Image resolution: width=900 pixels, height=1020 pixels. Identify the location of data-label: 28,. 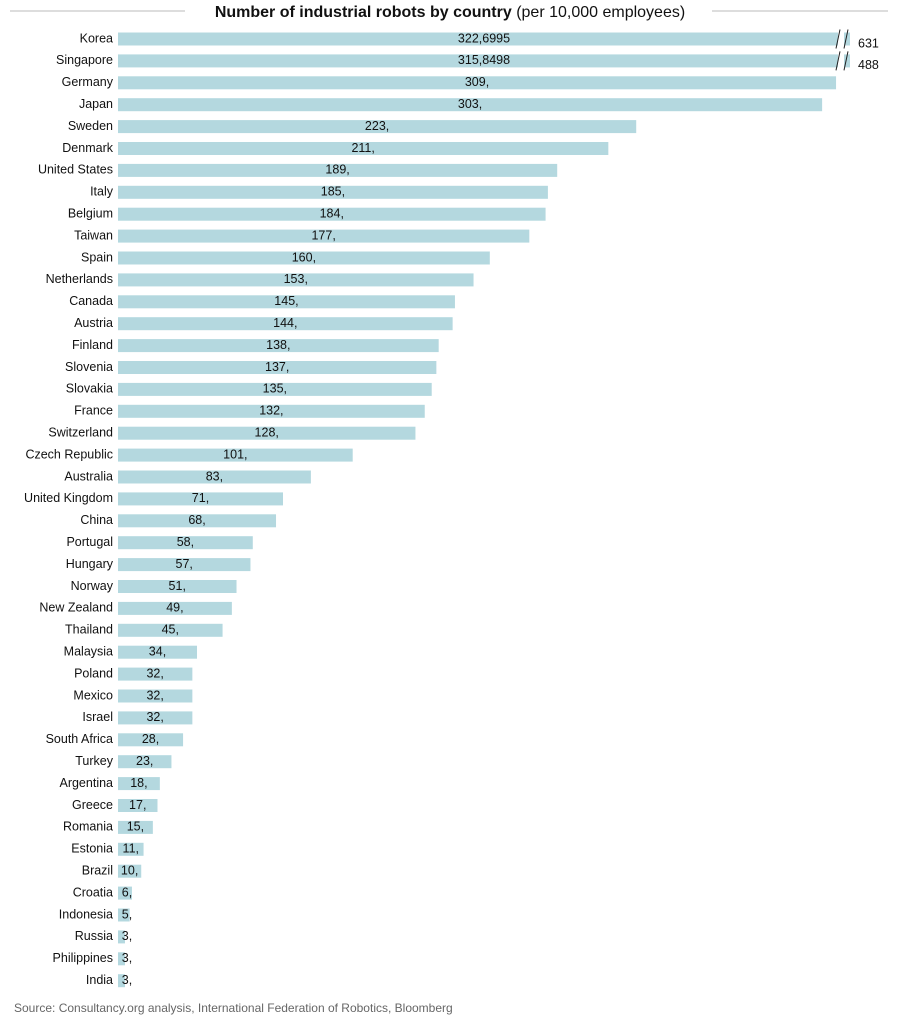
(150, 739).